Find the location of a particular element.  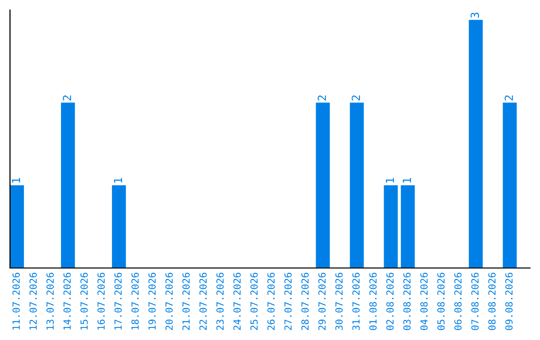

x-tick-label: 11.07.2026 is located at coordinates (16, 301).